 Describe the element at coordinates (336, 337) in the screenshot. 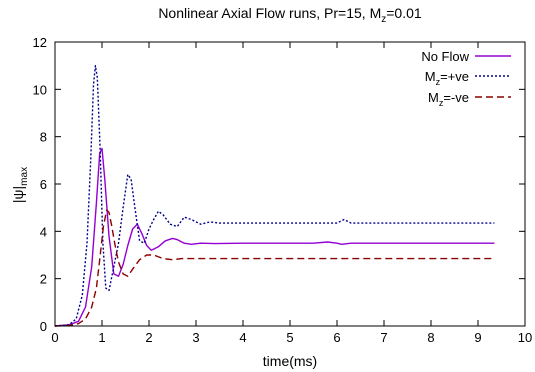

I see `x-tick-label: 6` at that location.